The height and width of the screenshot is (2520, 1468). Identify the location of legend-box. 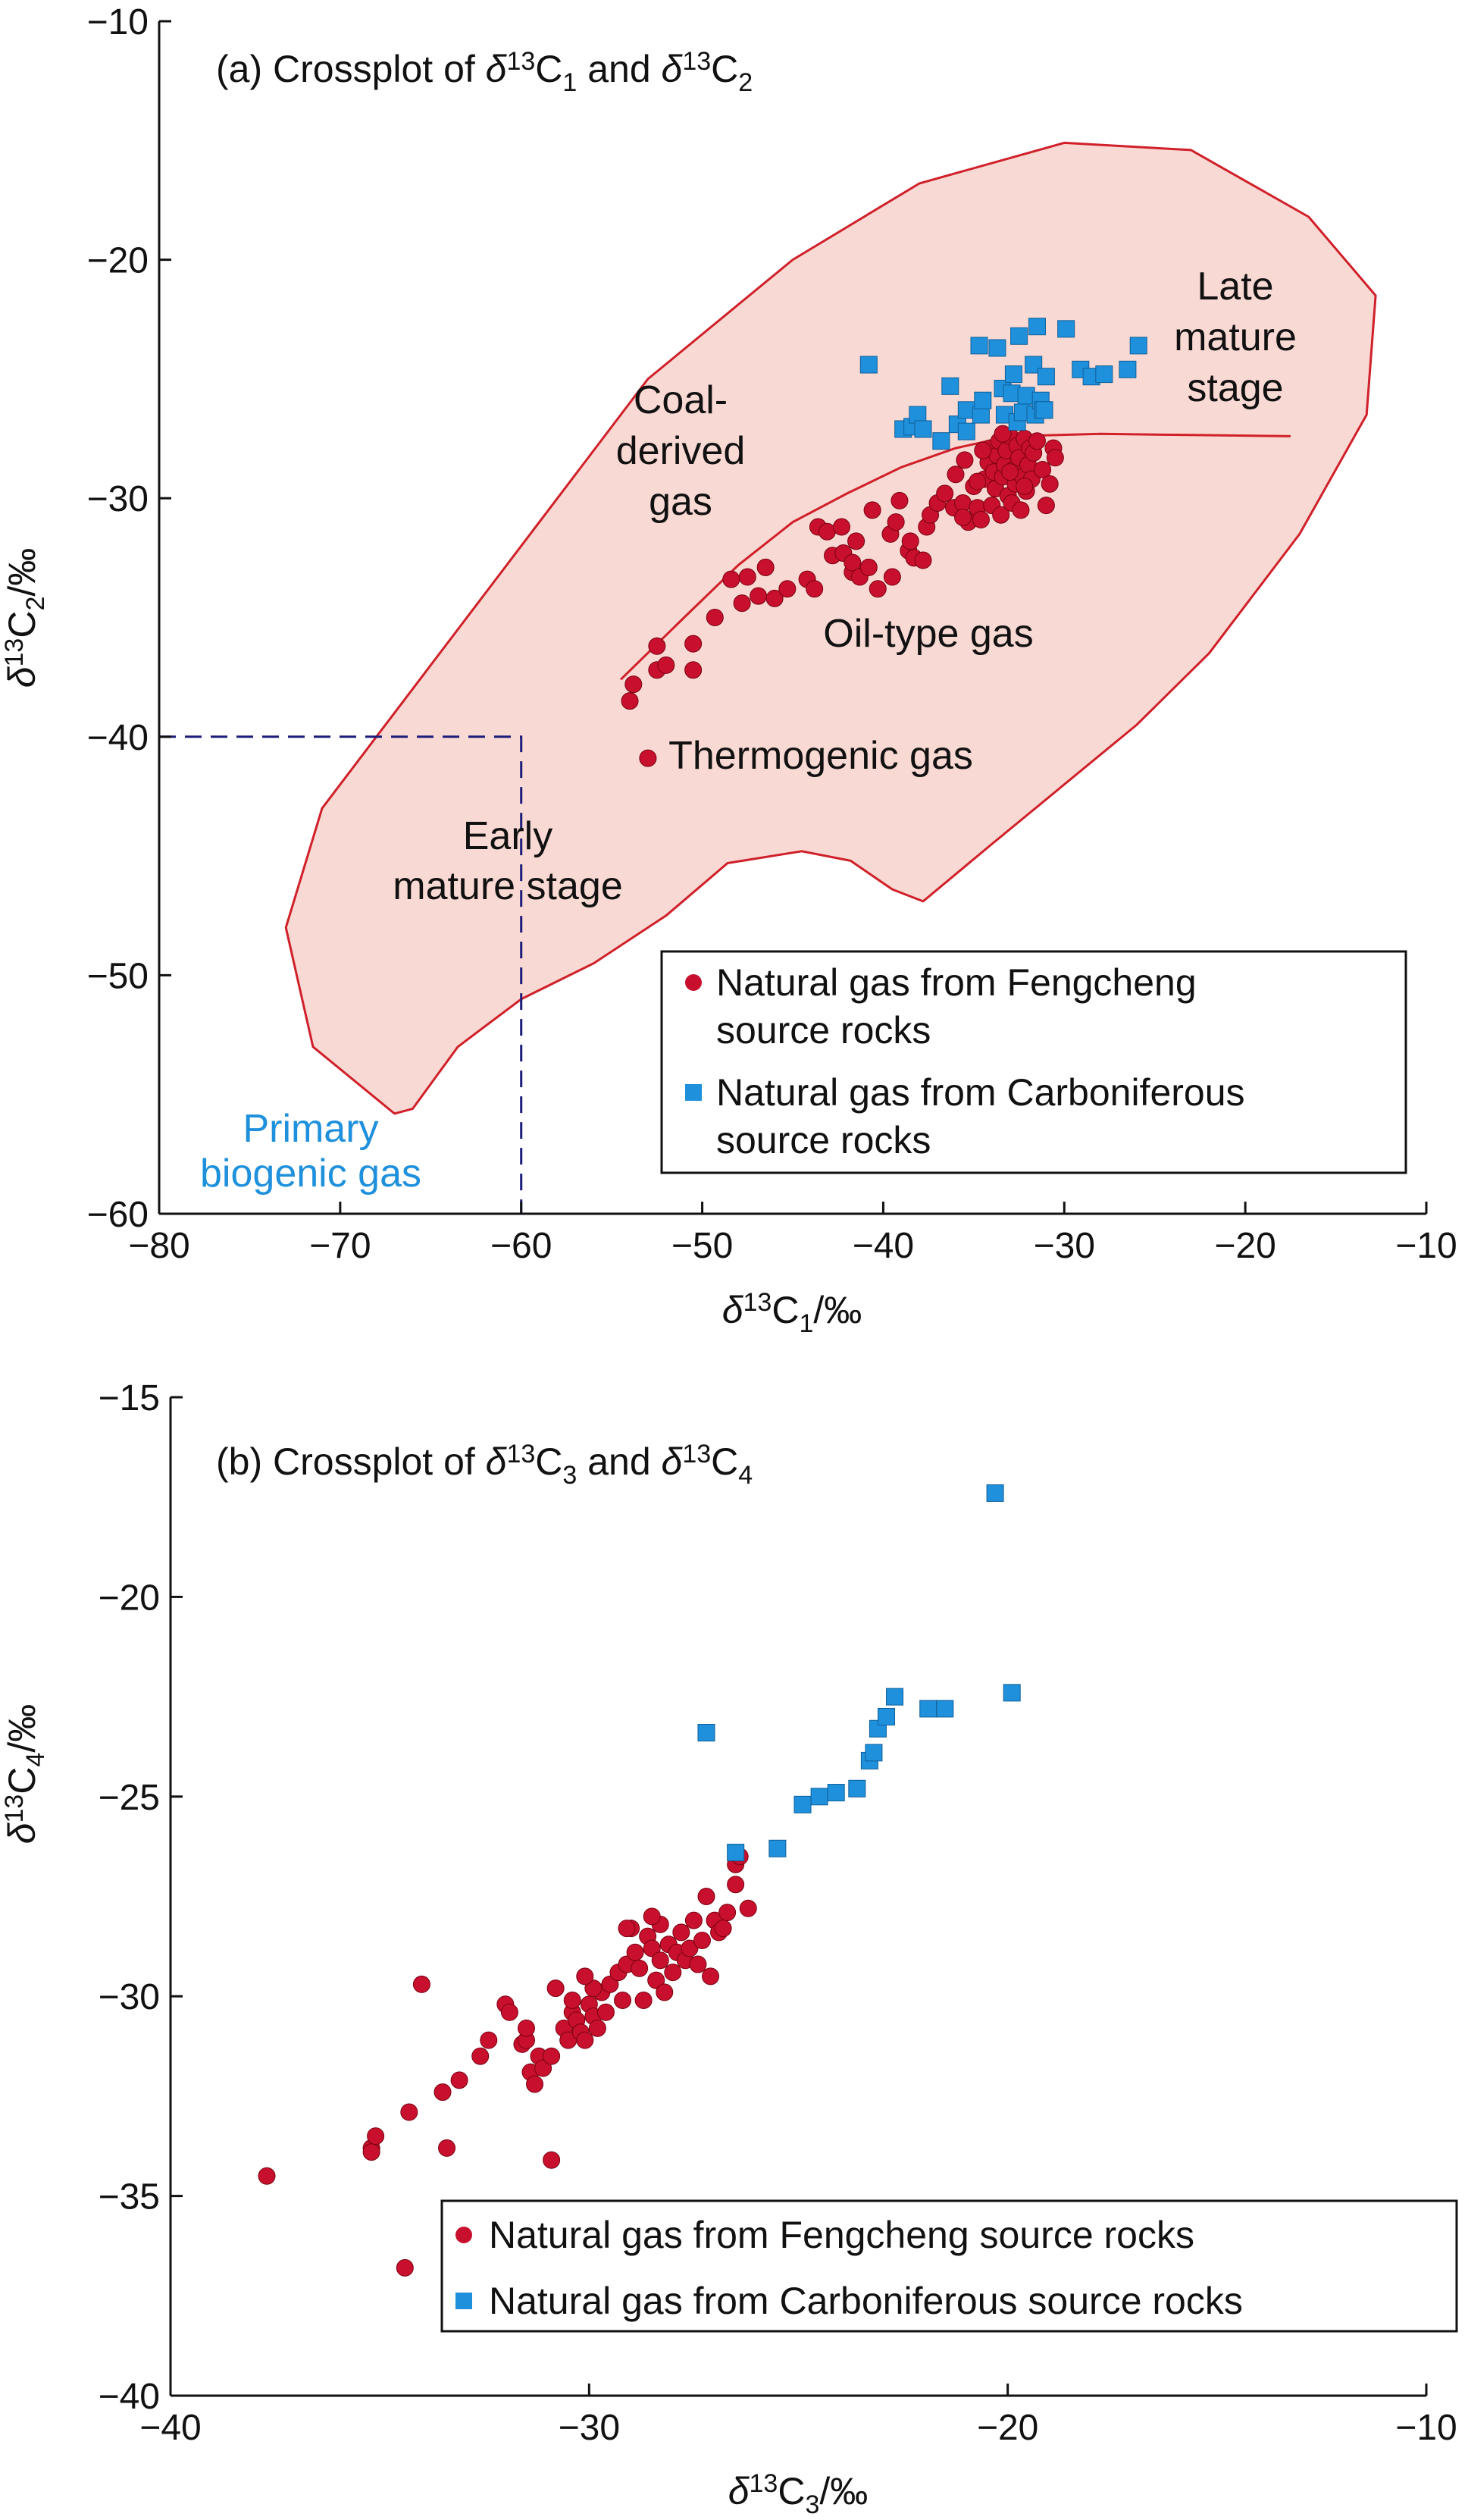
(1033, 1062).